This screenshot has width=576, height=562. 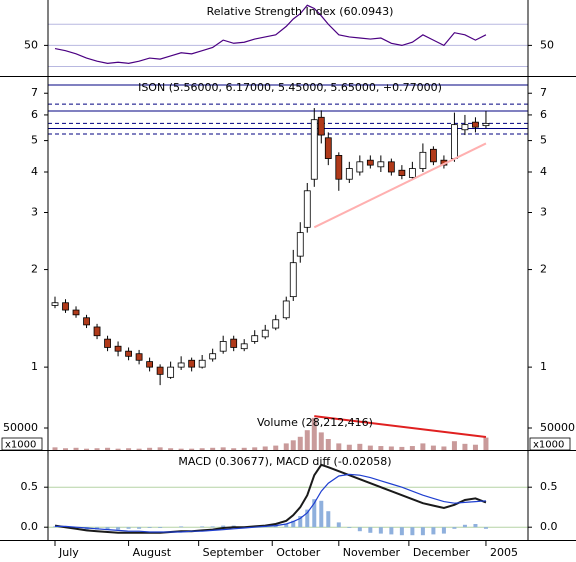 What do you see at coordinates (298, 552) in the screenshot?
I see `x-tick-label: October` at bounding box center [298, 552].